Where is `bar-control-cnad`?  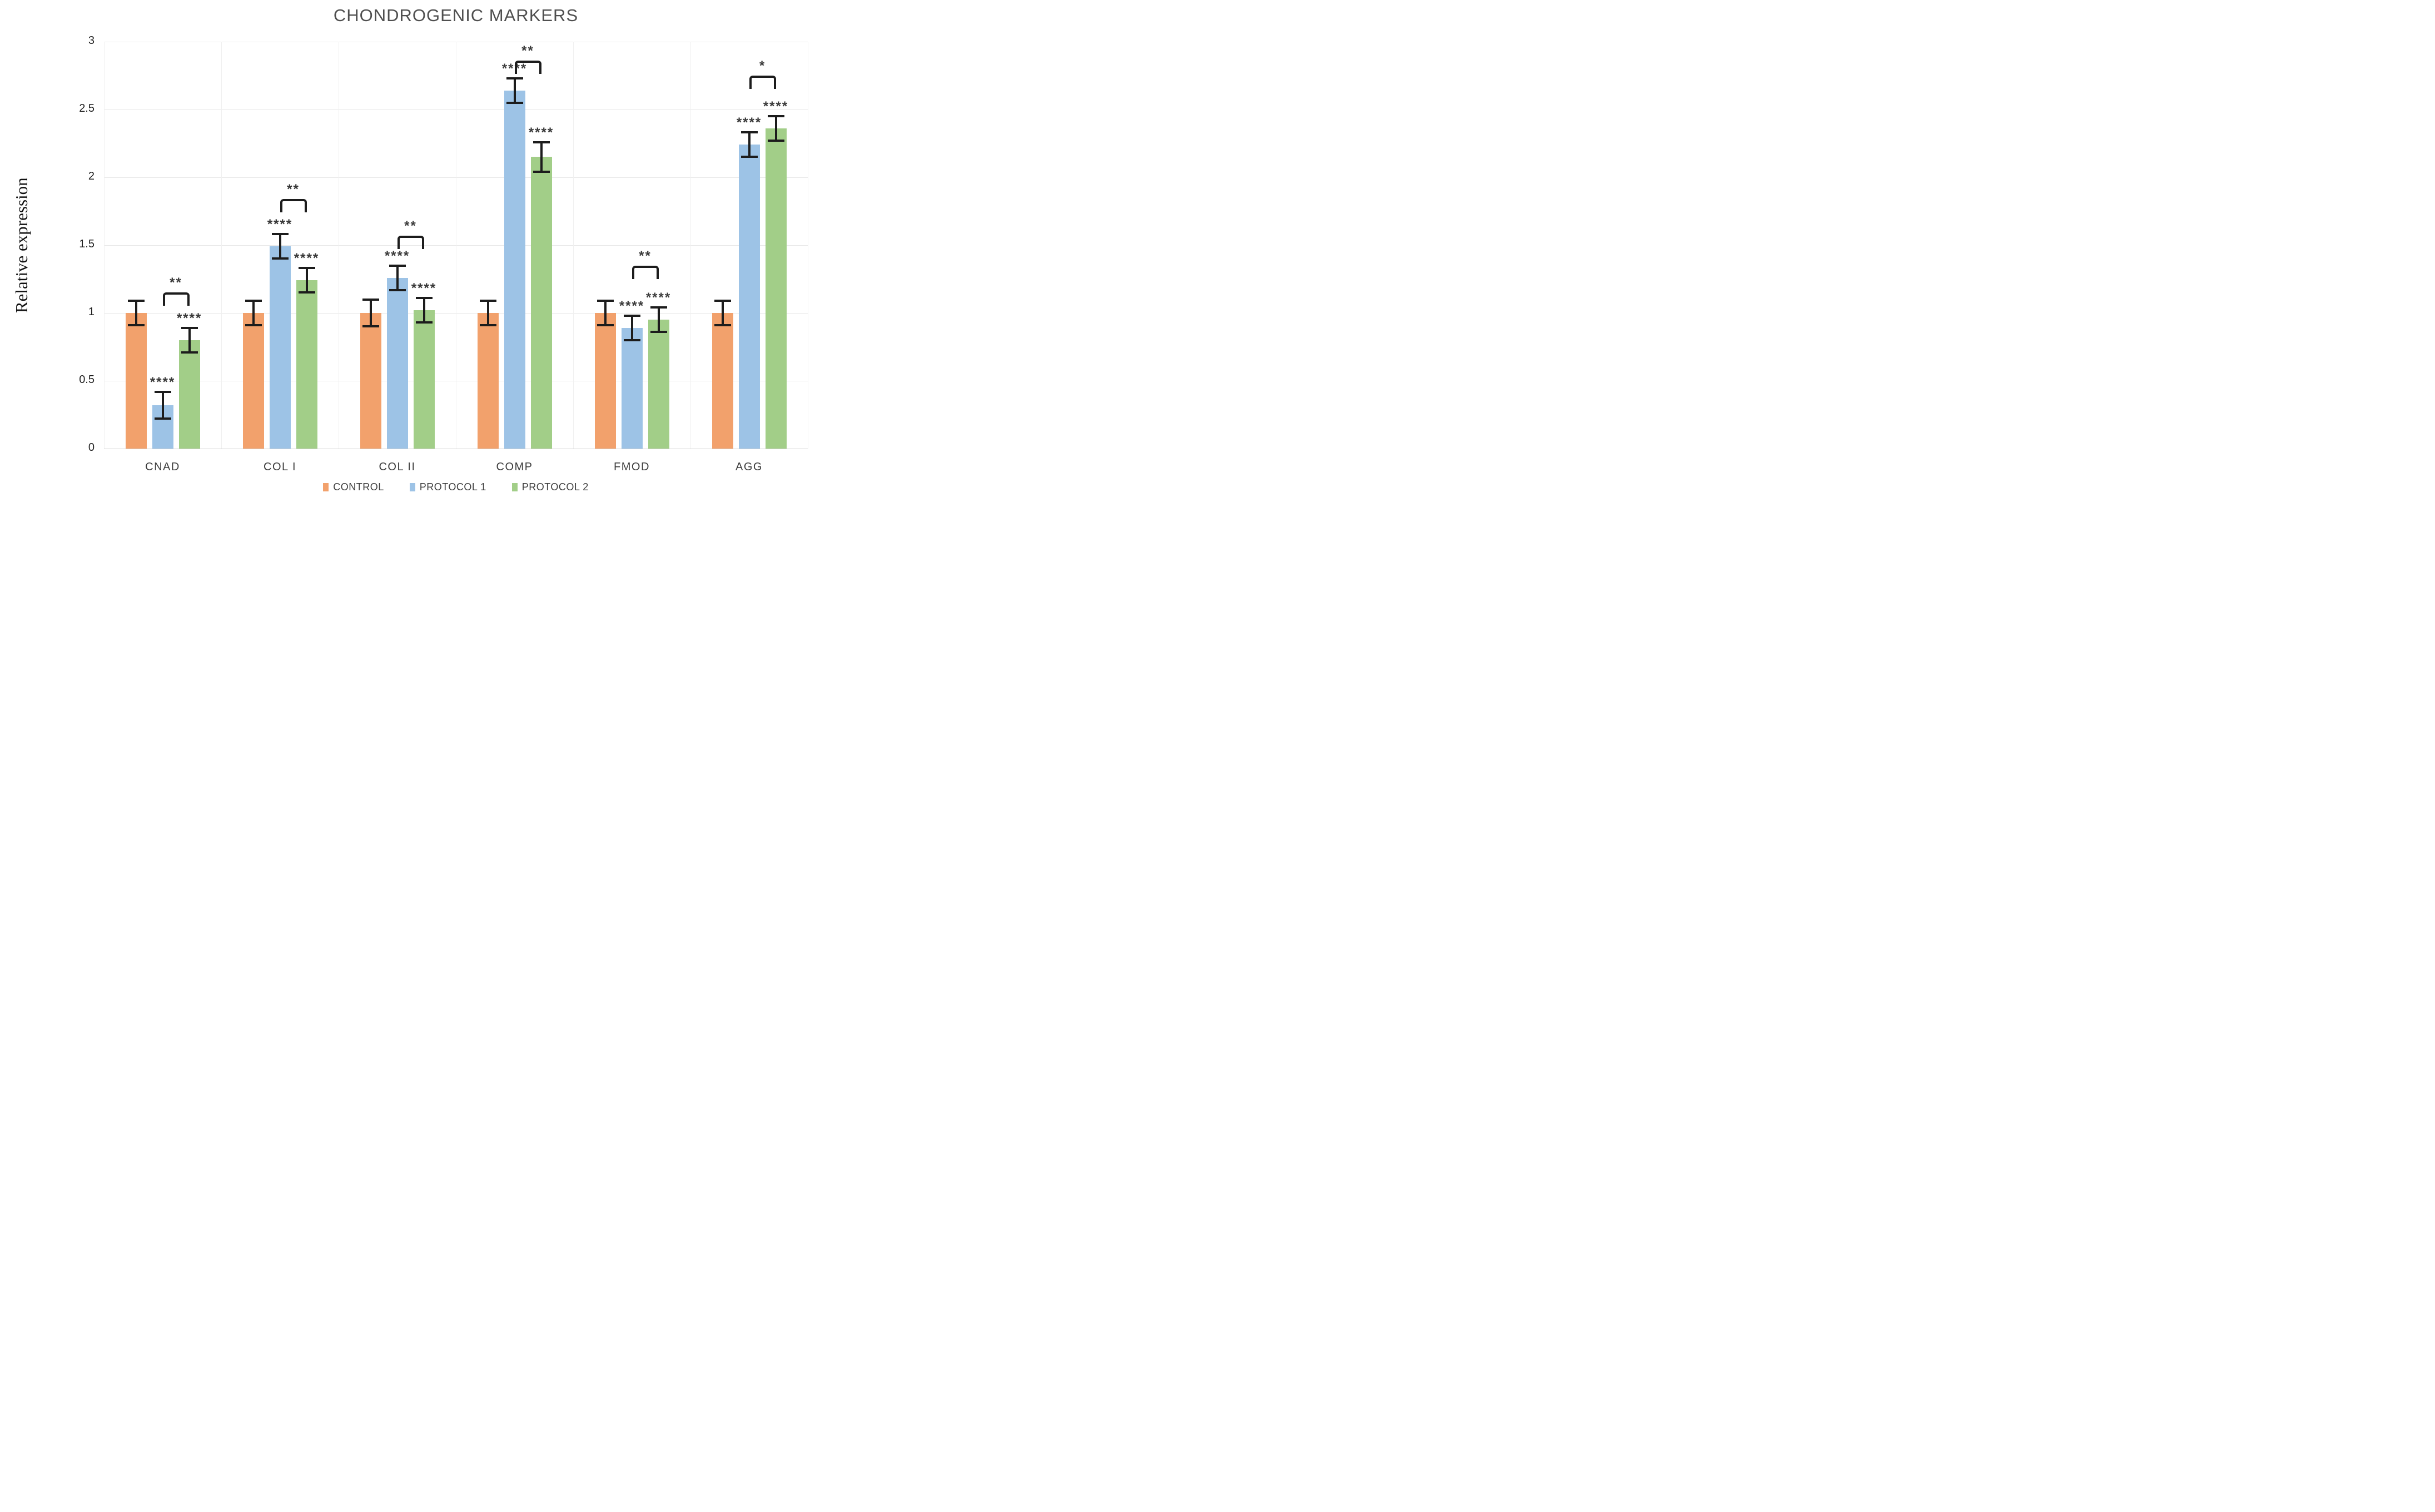 bar-control-cnad is located at coordinates (136, 381).